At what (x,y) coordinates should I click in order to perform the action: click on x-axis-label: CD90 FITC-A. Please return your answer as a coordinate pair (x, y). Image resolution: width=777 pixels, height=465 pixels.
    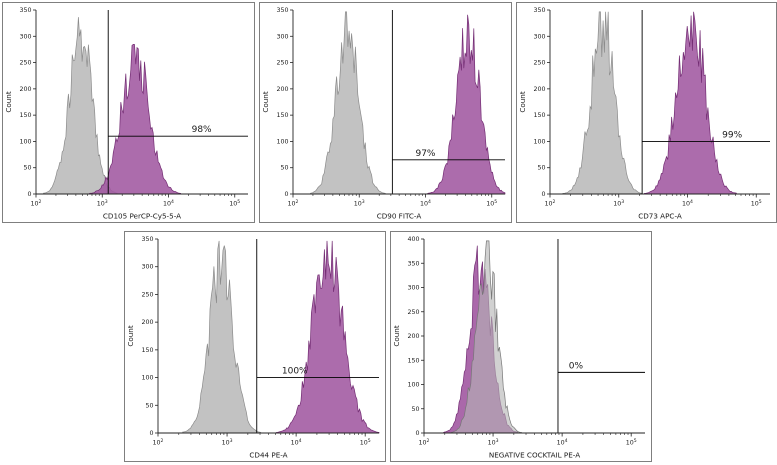
    Looking at the image, I should click on (399, 216).